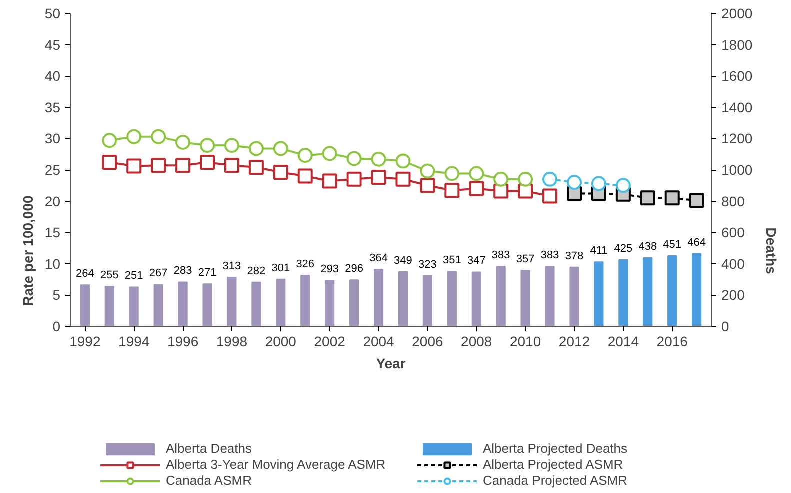  What do you see at coordinates (330, 270) in the screenshot?
I see `data-label: 293` at bounding box center [330, 270].